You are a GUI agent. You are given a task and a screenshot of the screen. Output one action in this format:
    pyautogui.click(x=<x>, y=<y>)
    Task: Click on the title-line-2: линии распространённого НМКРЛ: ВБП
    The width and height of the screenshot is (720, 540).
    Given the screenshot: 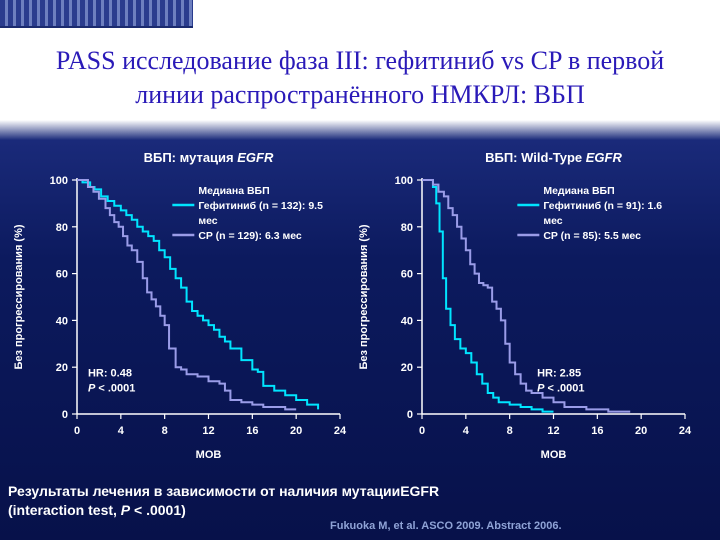 What is the action you would take?
    pyautogui.click(x=360, y=94)
    